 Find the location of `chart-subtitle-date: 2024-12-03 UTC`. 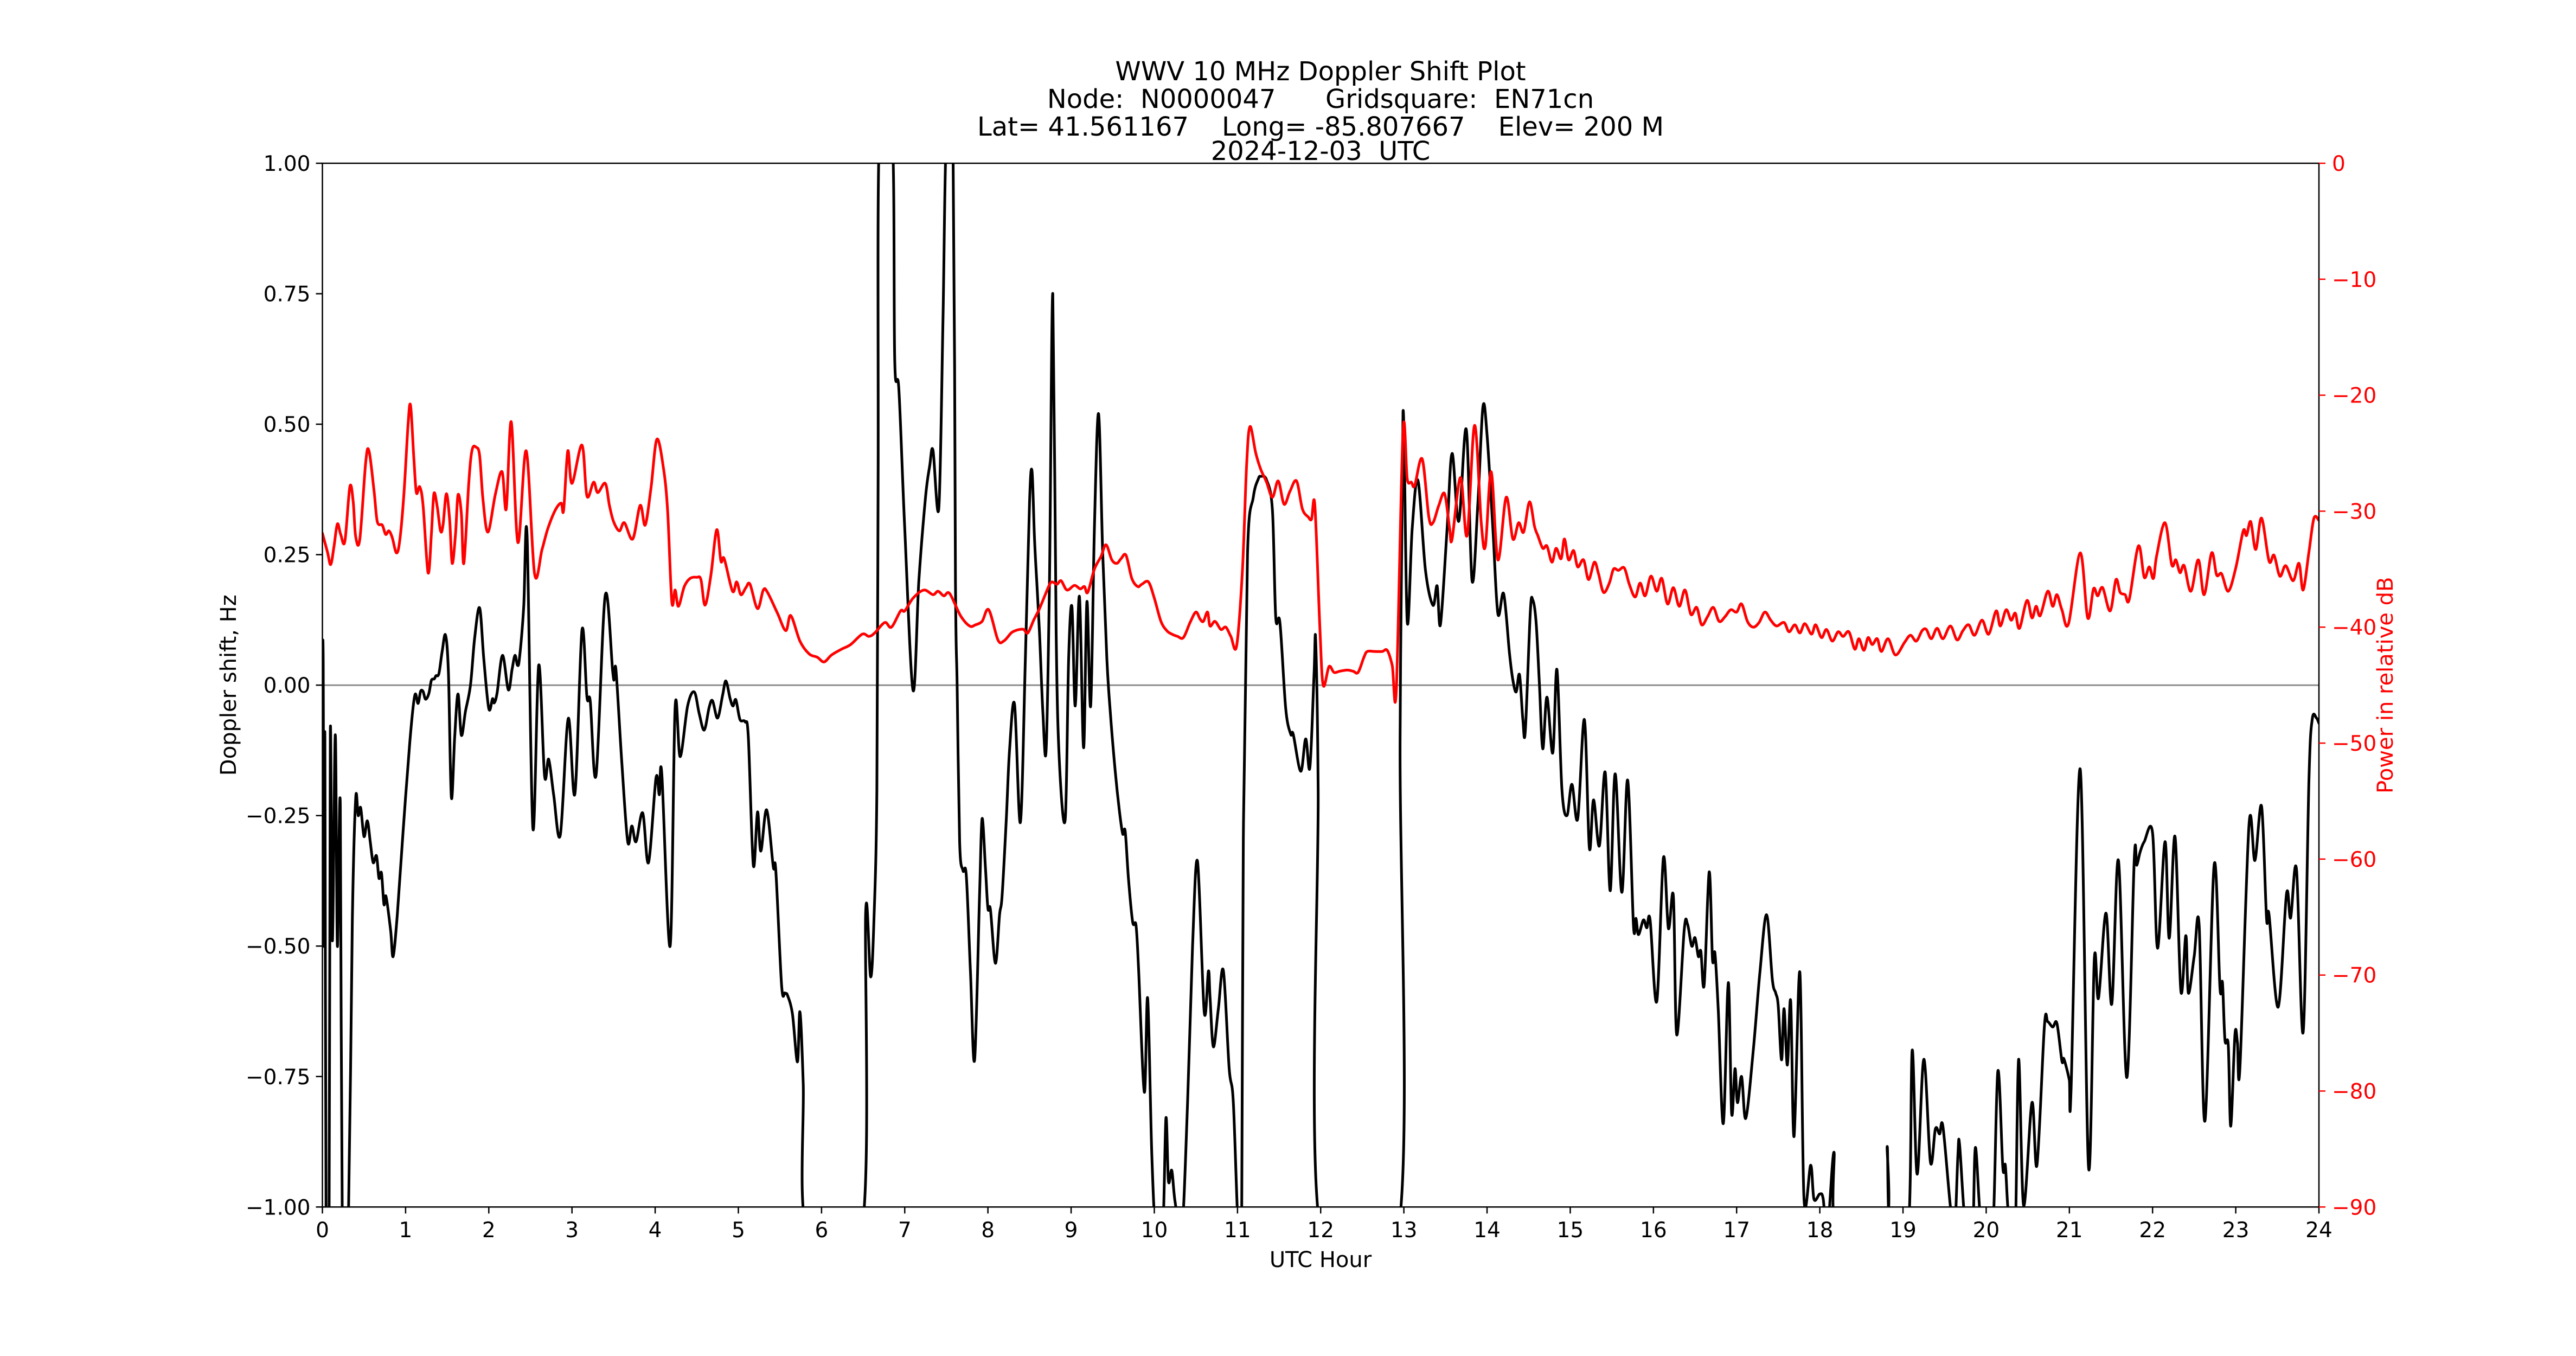

chart-subtitle-date: 2024-12-03 UTC is located at coordinates (1321, 151).